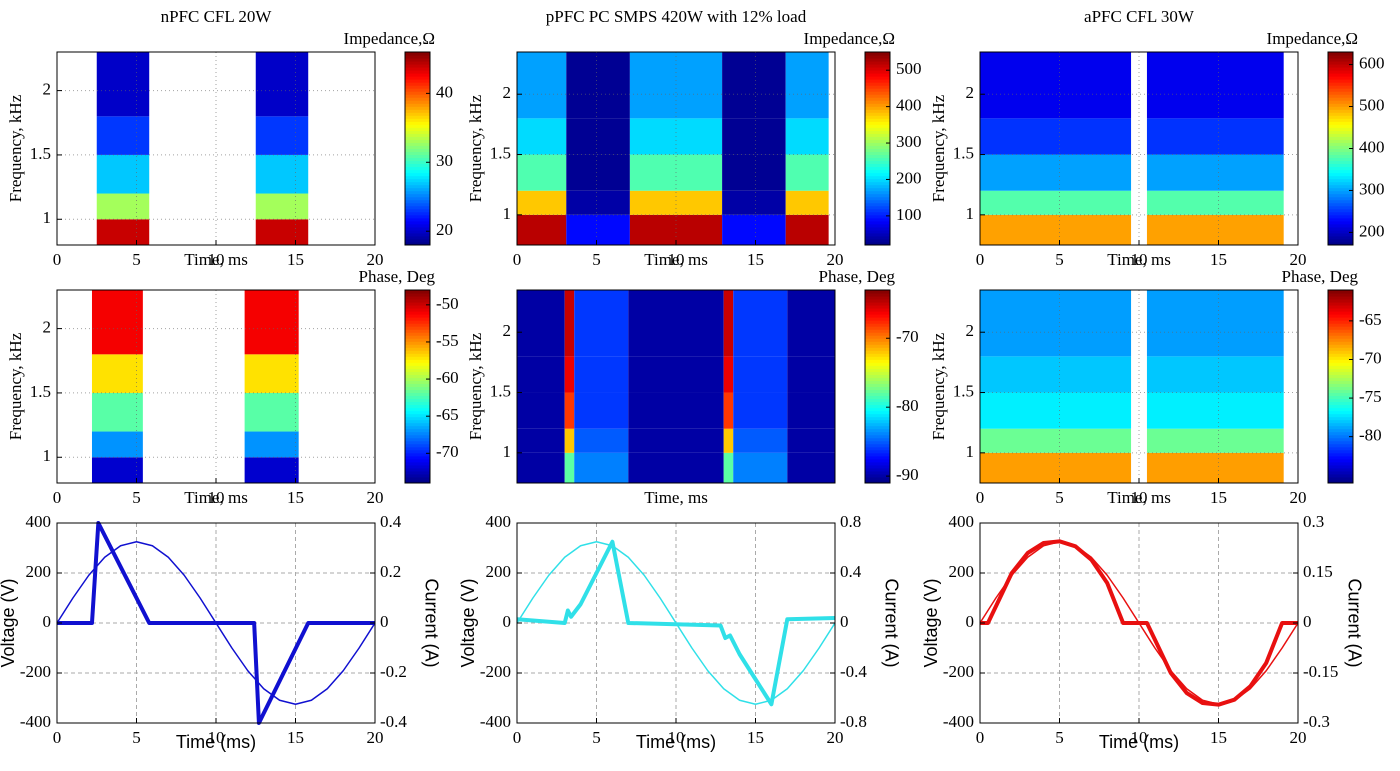 The image size is (1400, 771). I want to click on y-tick-label: 0, so click(970, 621).